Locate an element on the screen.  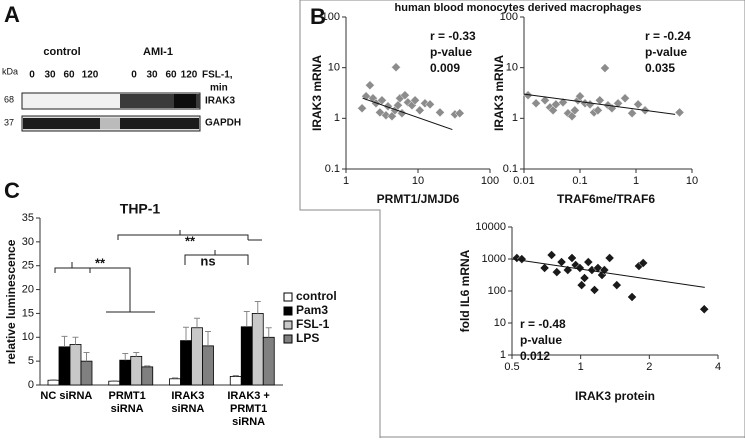
blot-band is located at coordinates (110, 123).